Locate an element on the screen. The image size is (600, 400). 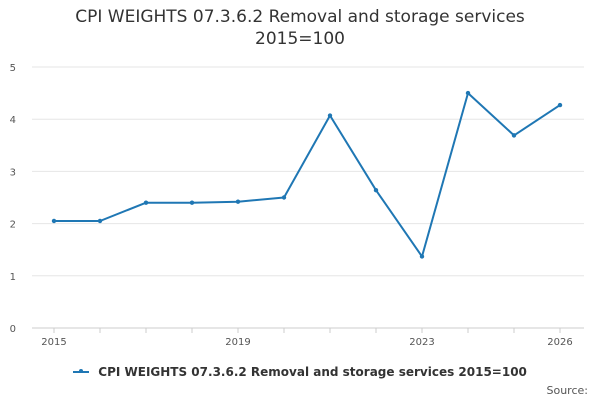
x-tick-label: 2023 is located at coordinates (421, 342).